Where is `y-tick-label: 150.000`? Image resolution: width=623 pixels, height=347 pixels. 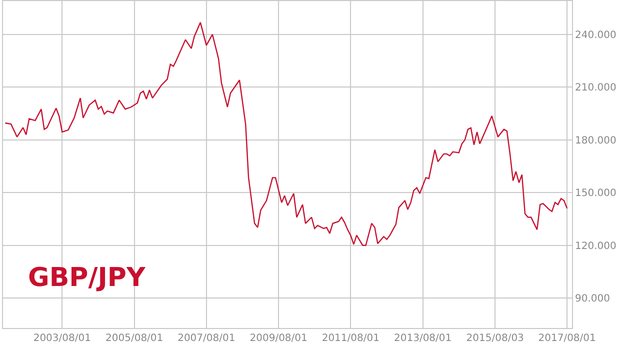 y-tick-label: 150.000 is located at coordinates (595, 194).